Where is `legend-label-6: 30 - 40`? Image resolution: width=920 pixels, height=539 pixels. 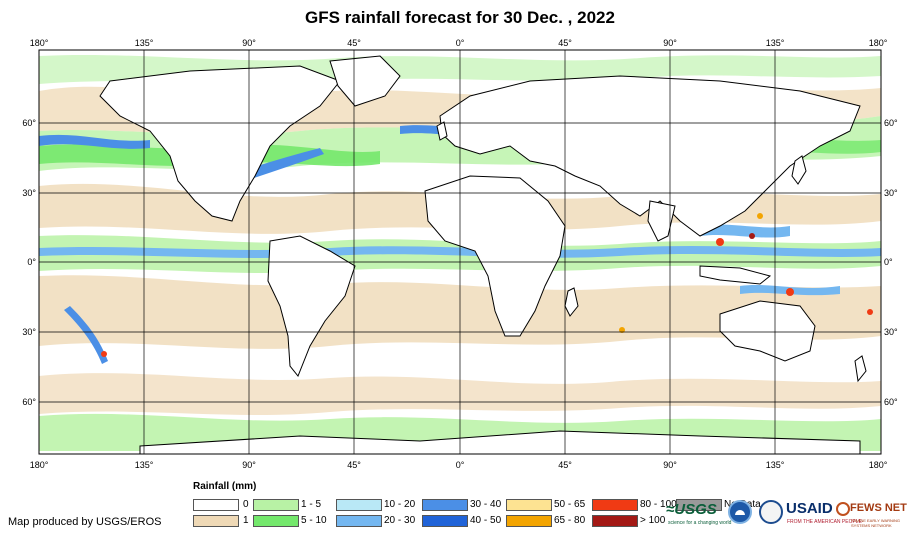 legend-label-6: 30 - 40 is located at coordinates (486, 504).